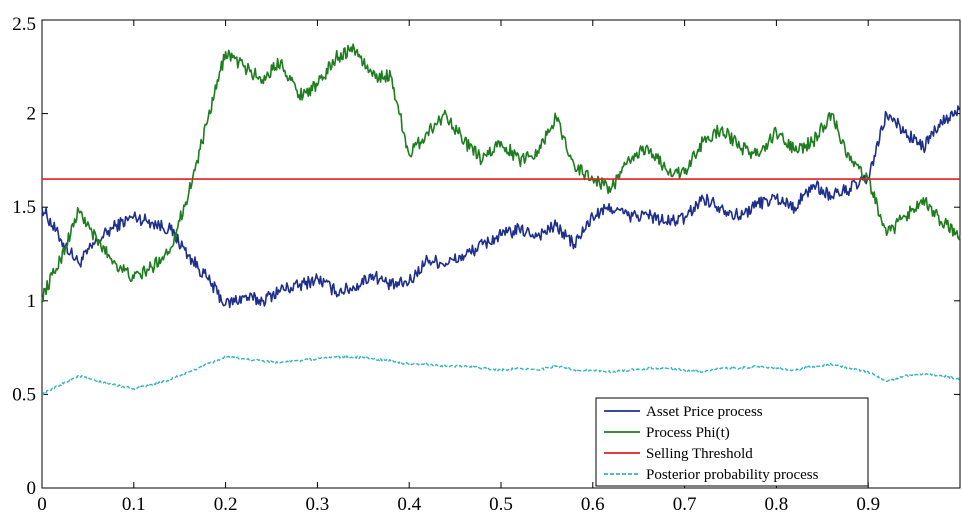 This screenshot has height=514, width=962. Describe the element at coordinates (24, 207) in the screenshot. I see `y-tick-label: 1.5` at that location.